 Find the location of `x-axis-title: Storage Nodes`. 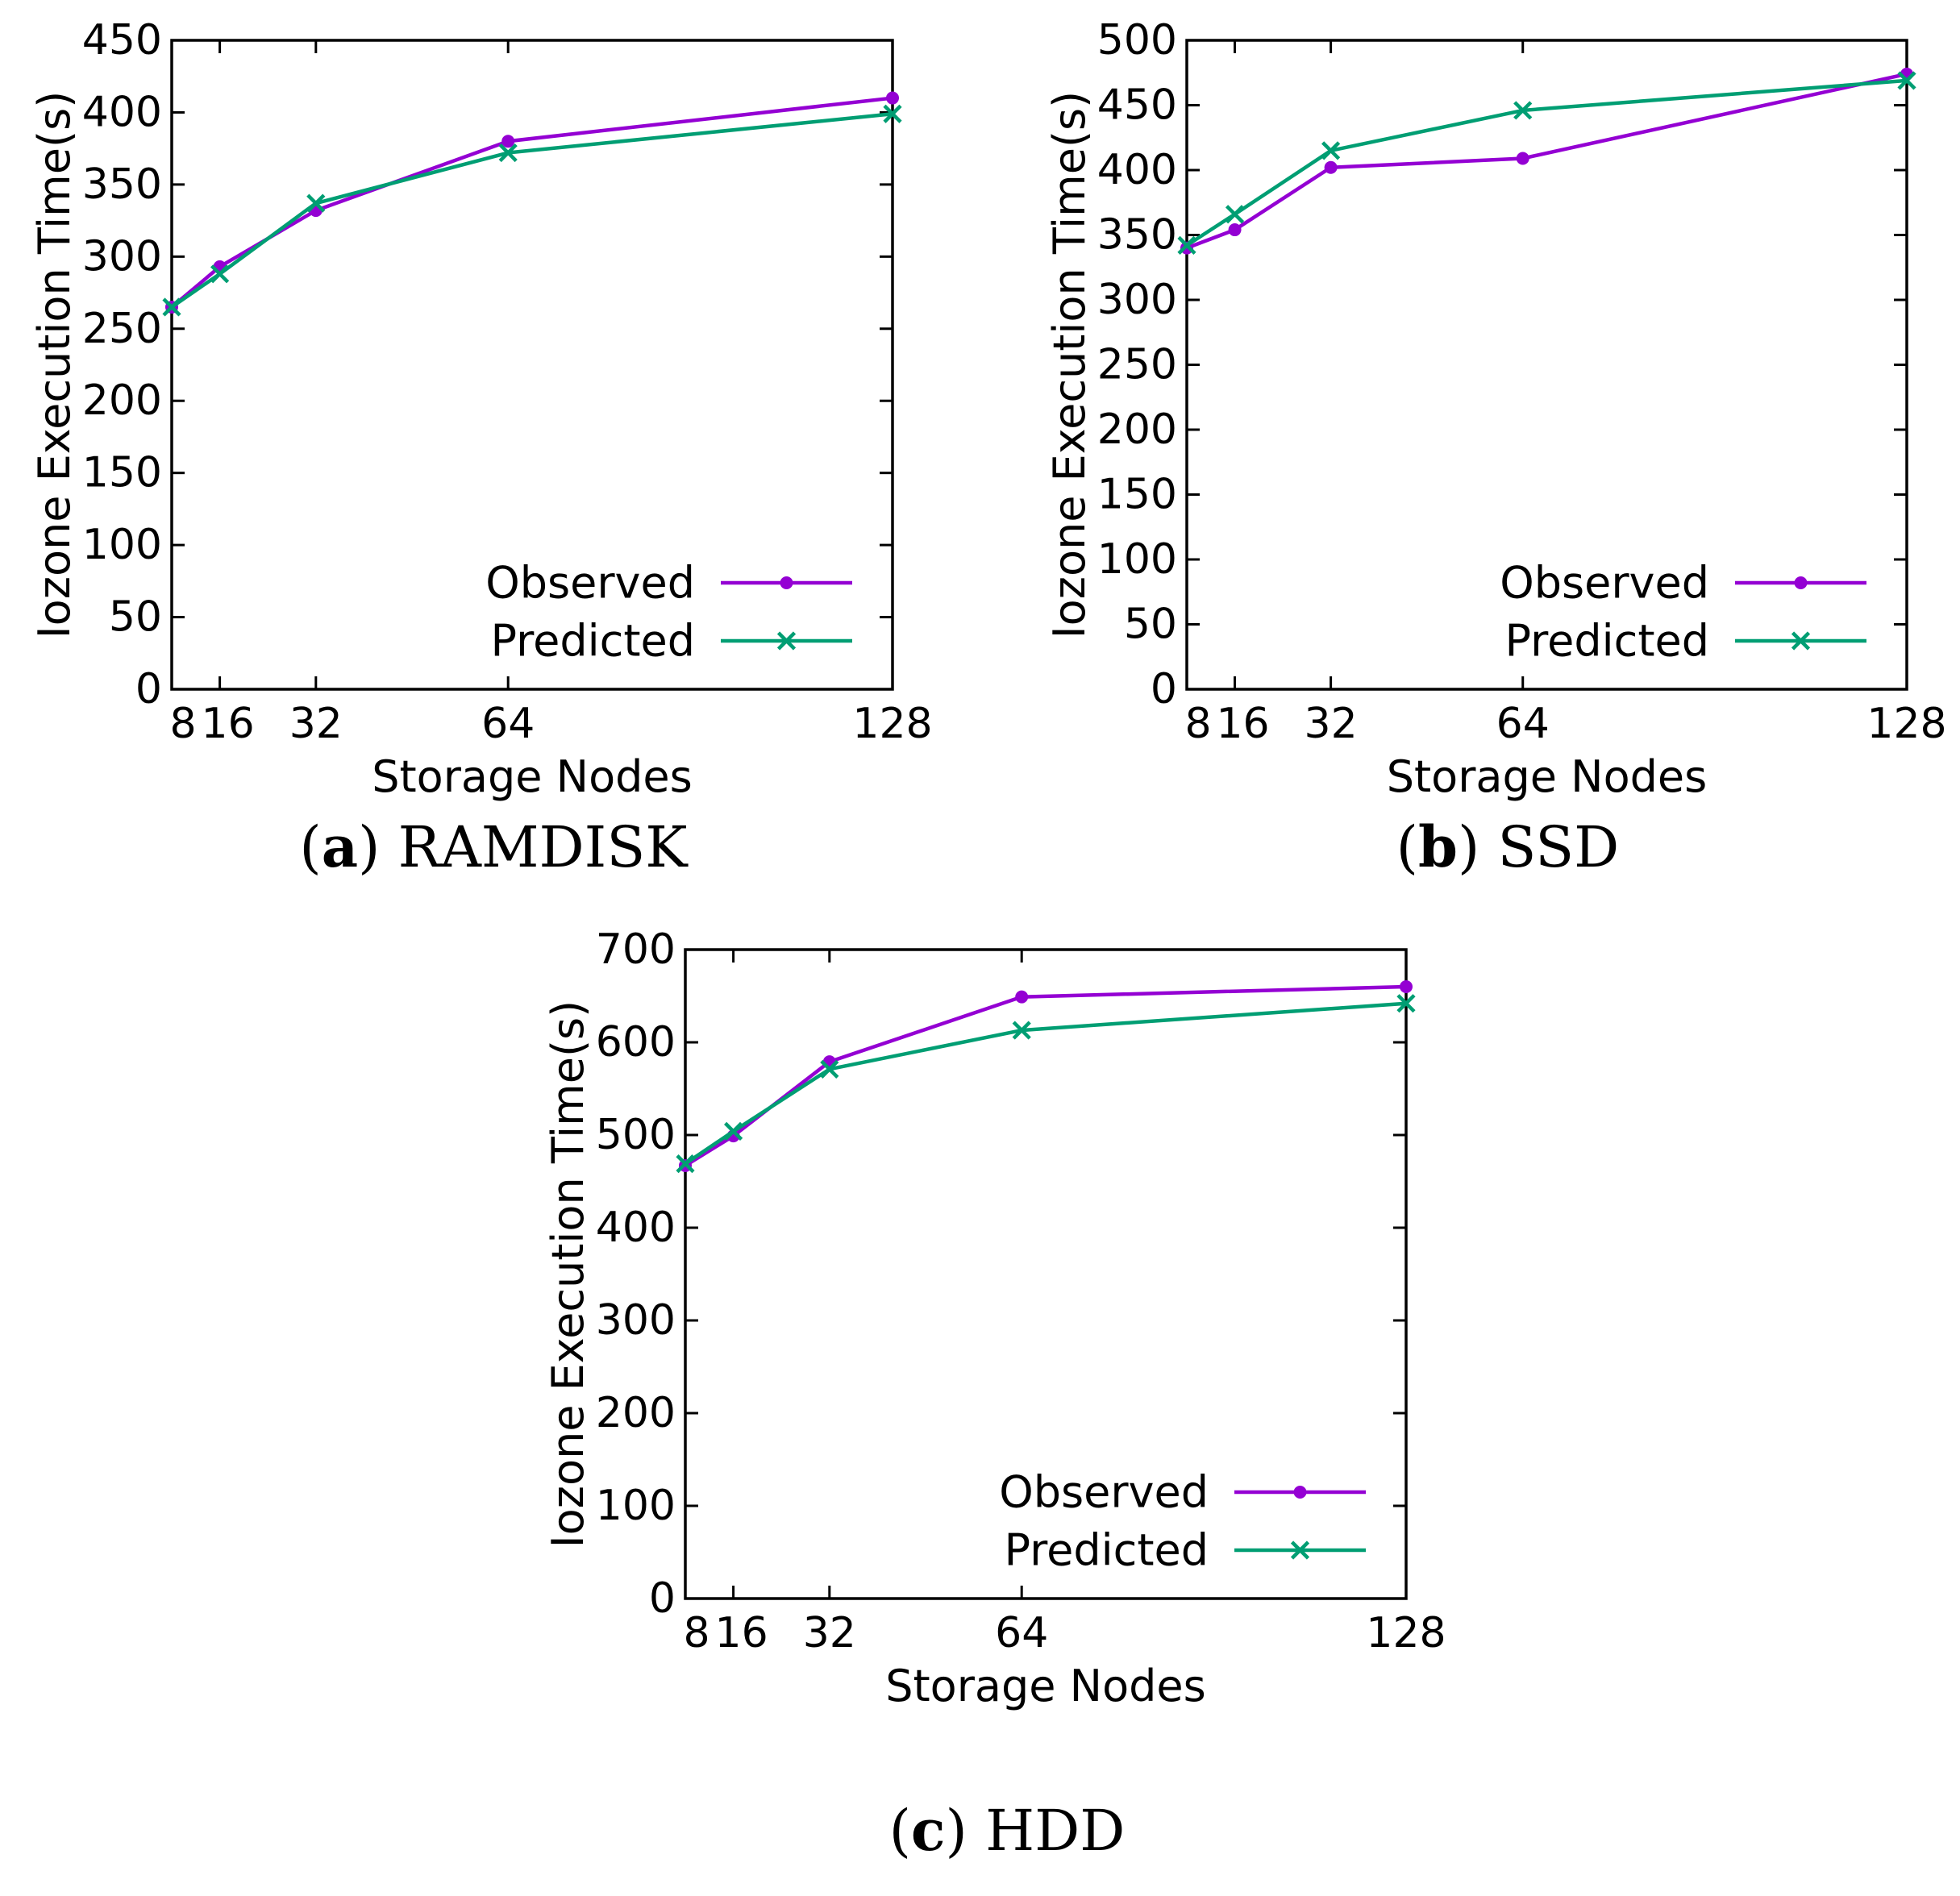

x-axis-title: Storage Nodes is located at coordinates (1547, 776).